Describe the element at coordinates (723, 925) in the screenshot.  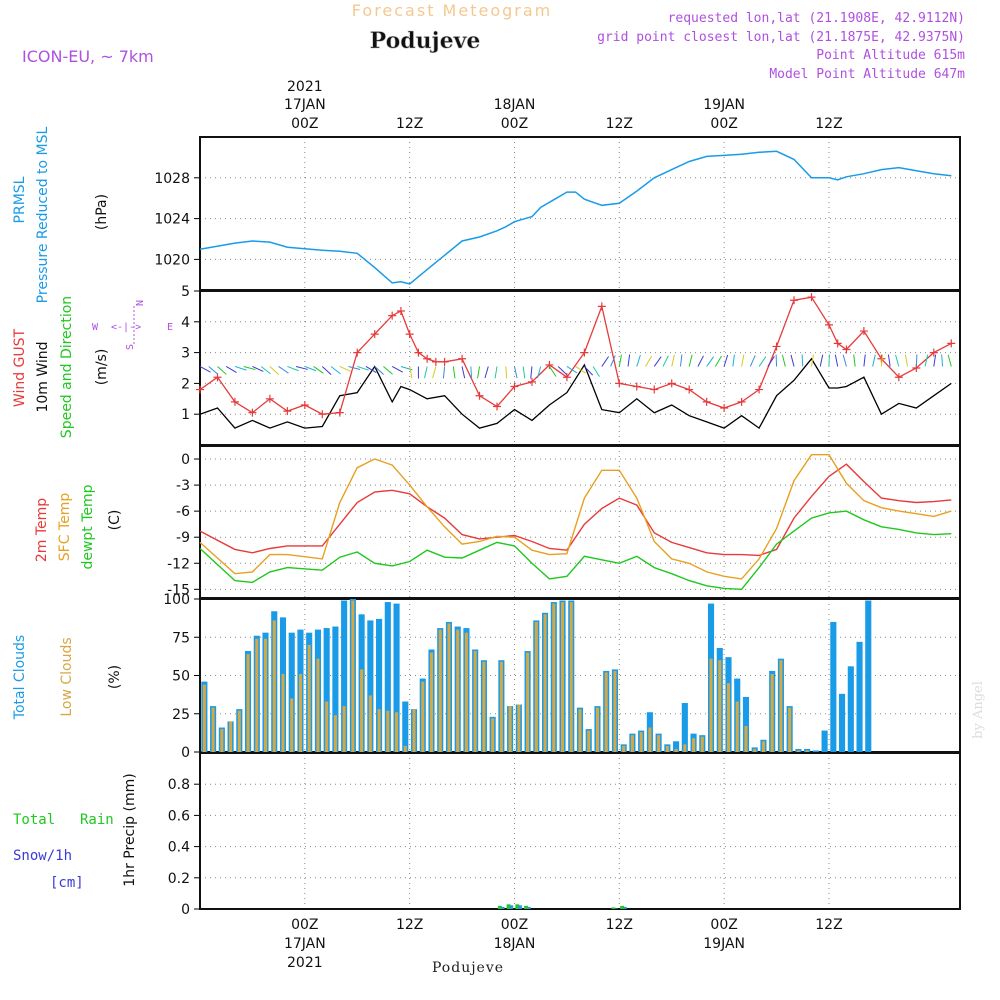
I see `bottom-time-label-4-0: 00Z` at that location.